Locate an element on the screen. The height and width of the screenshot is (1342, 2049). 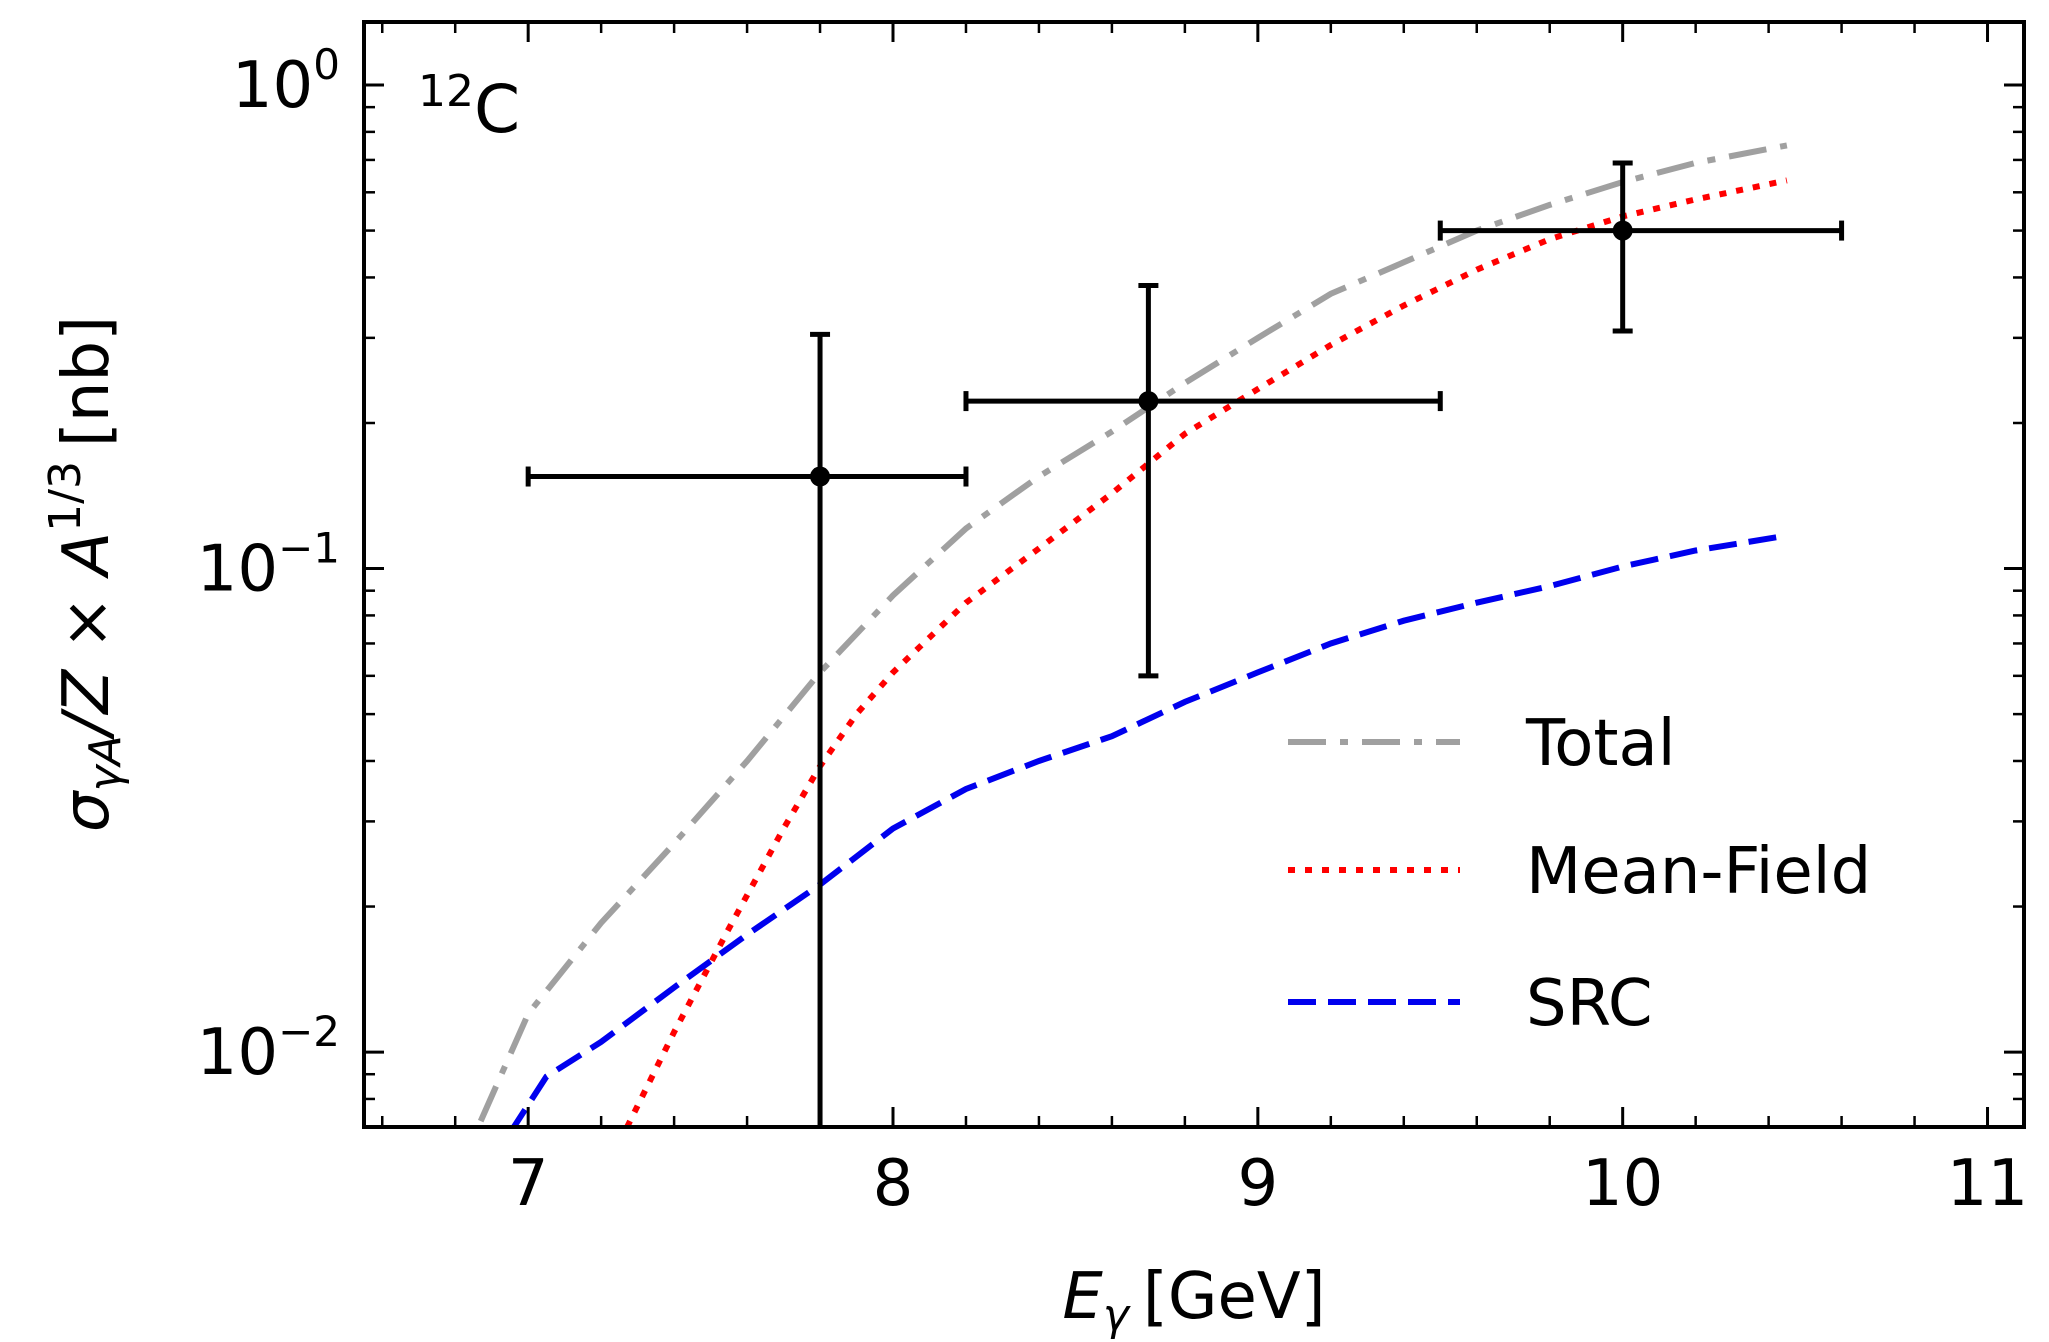
y-axis-sup: 1/3 is located at coordinates (65, 496).